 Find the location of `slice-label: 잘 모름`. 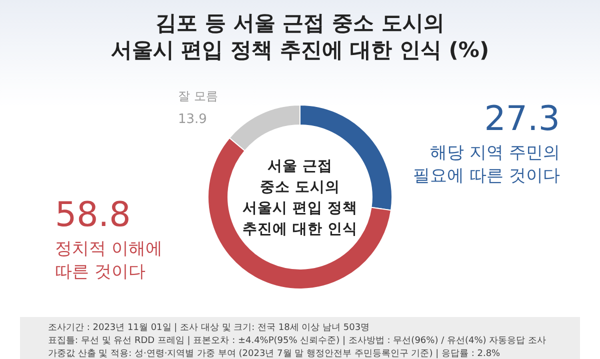

slice-label: 잘 모름 is located at coordinates (198, 96).